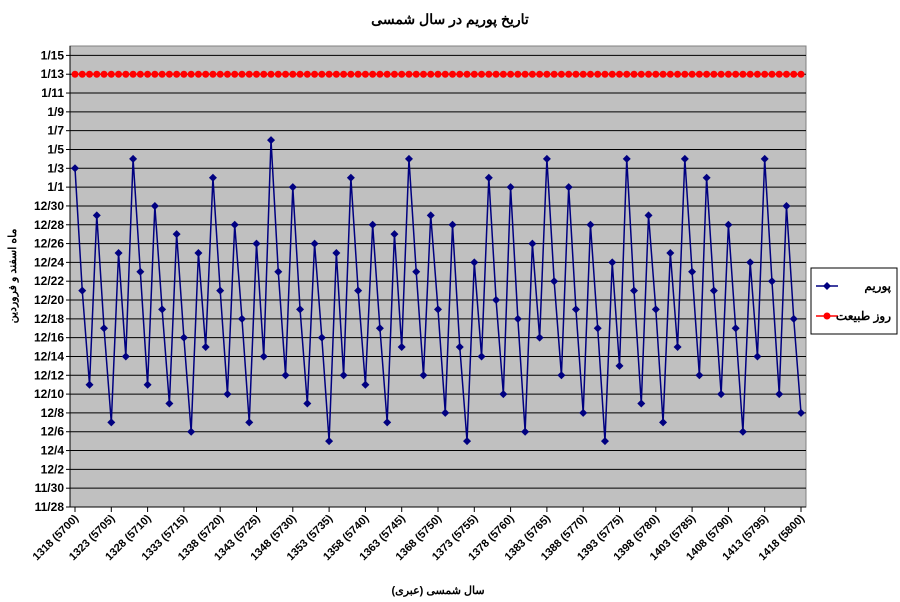 This screenshot has width=900, height=602. What do you see at coordinates (854, 301) in the screenshot?
I see `legend-box` at bounding box center [854, 301].